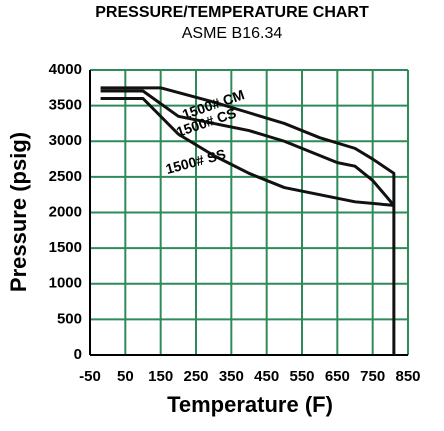  Describe the element at coordinates (90, 376) in the screenshot. I see `x-tick-label: -50` at that location.